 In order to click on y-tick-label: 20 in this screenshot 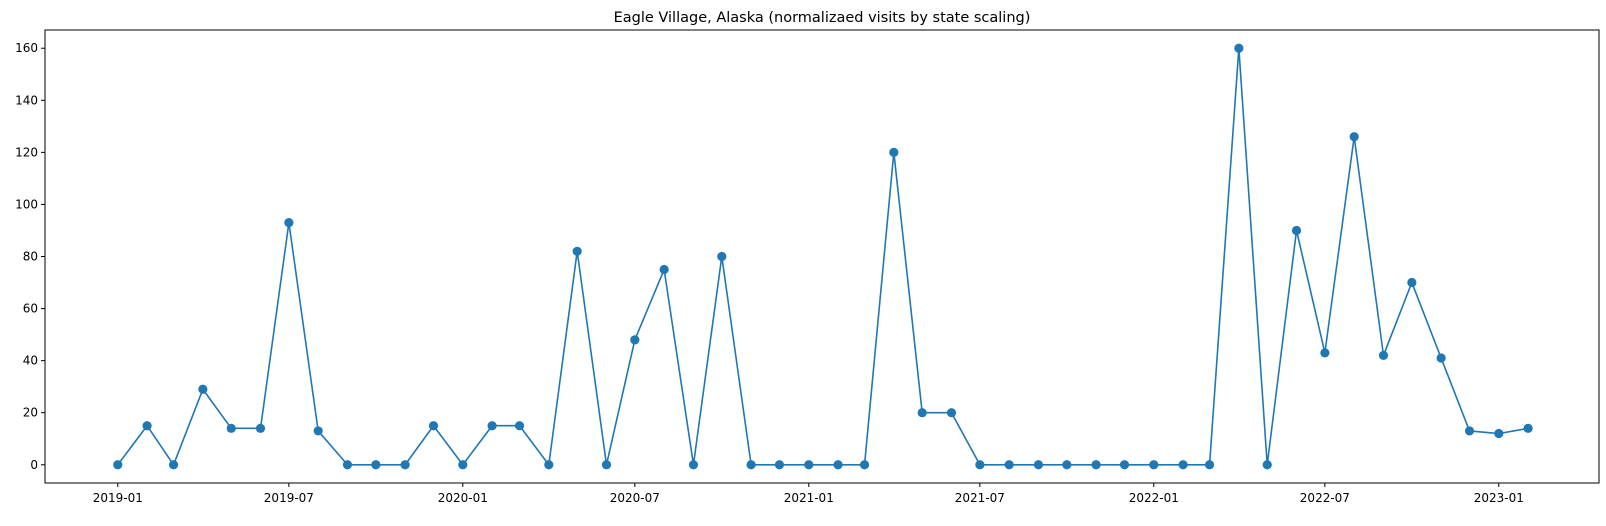, I will do `click(30, 413)`.